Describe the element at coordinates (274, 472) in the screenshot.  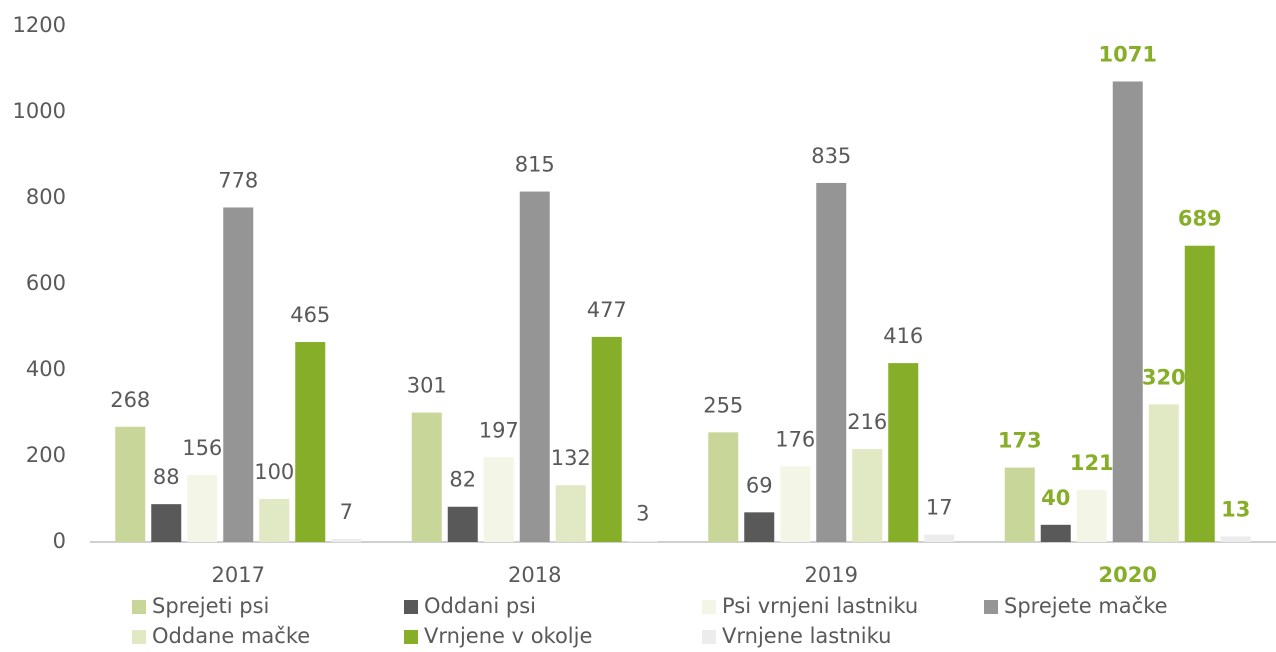
I see `value-label: 100` at that location.